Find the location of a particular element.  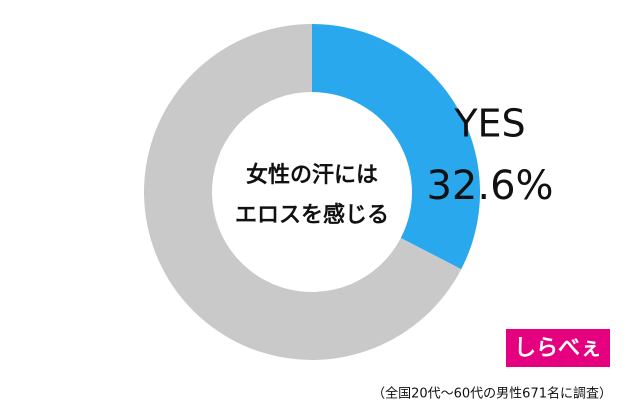

logo-box is located at coordinates (558, 348).